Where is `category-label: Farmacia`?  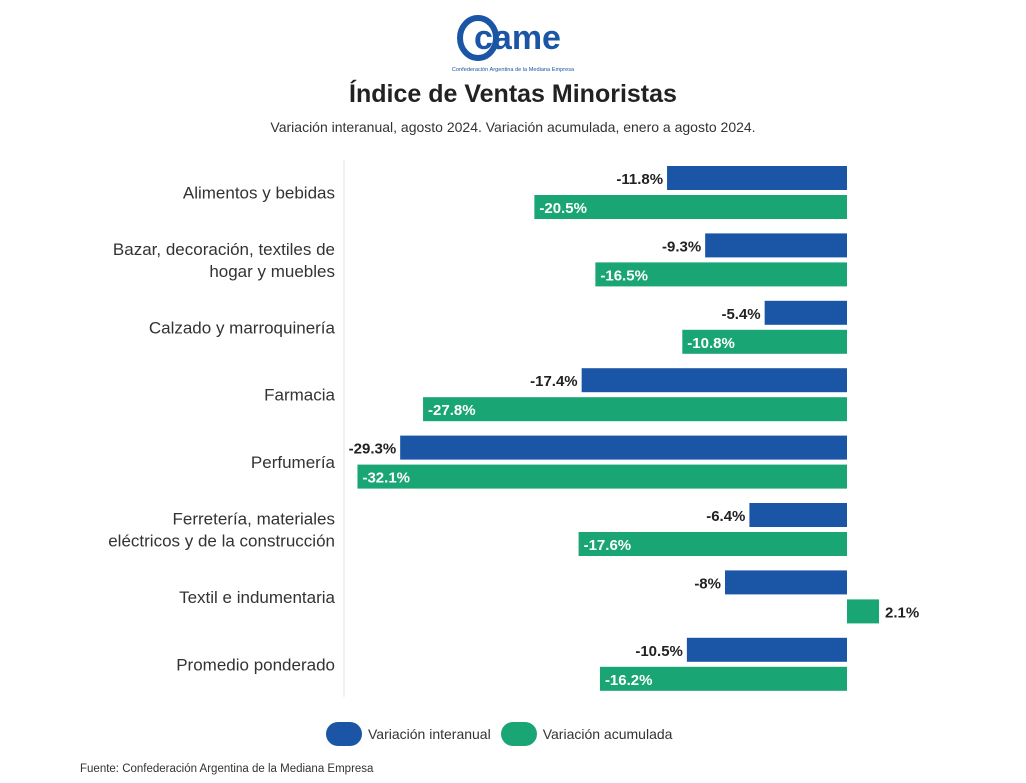
category-label: Farmacia is located at coordinates (299, 395).